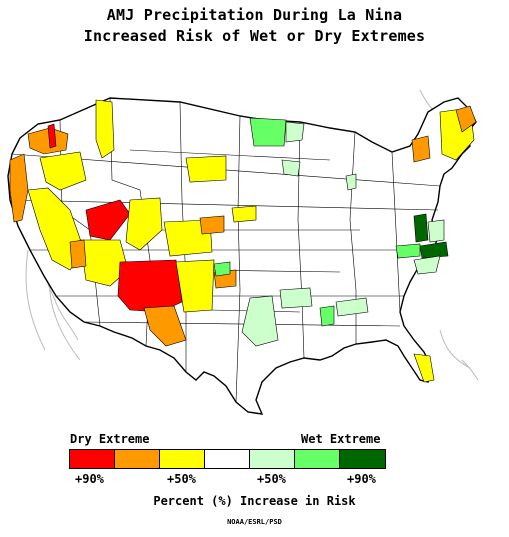 The image size is (509, 537). I want to click on region-dry-70-colorado, so click(212, 225).